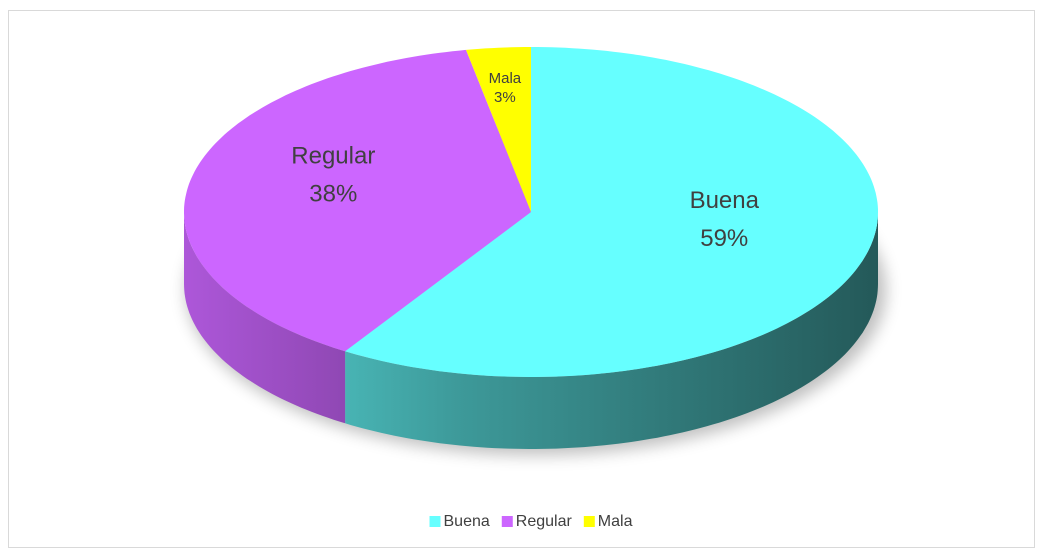  I want to click on legend-item: Buena, so click(459, 521).